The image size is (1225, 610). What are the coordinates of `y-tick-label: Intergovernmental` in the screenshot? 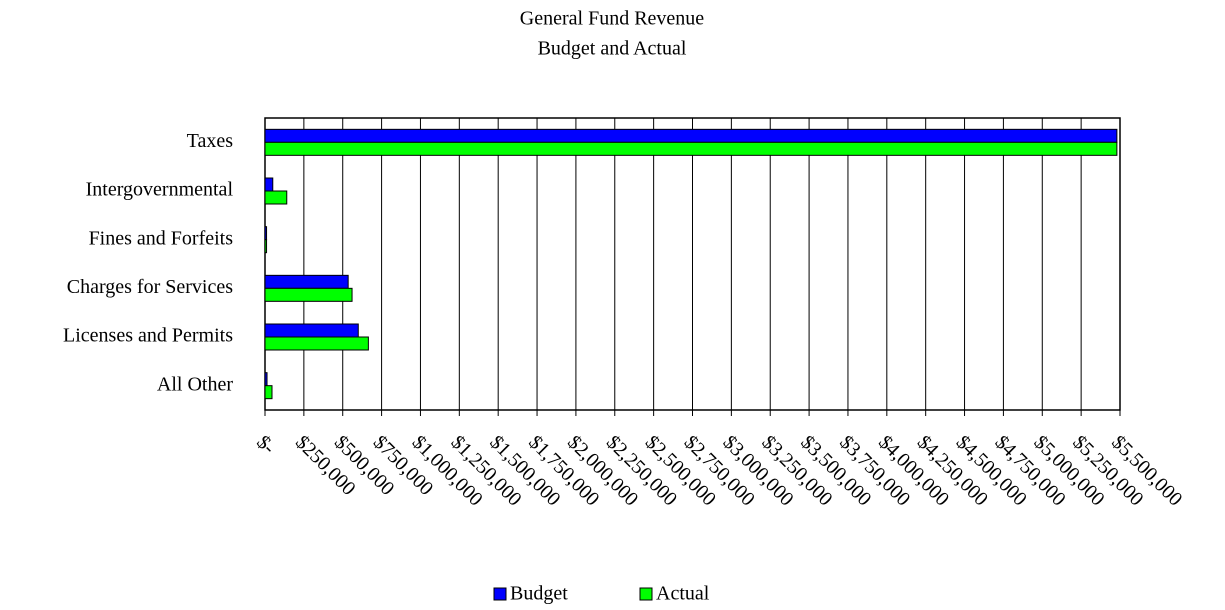 It's located at (160, 190).